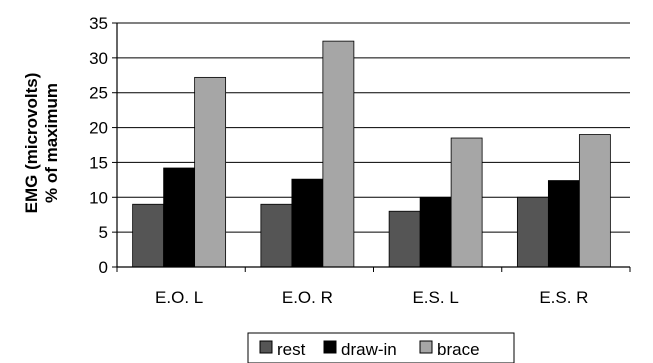  I want to click on x-category-label: E.O. L, so click(179, 297).